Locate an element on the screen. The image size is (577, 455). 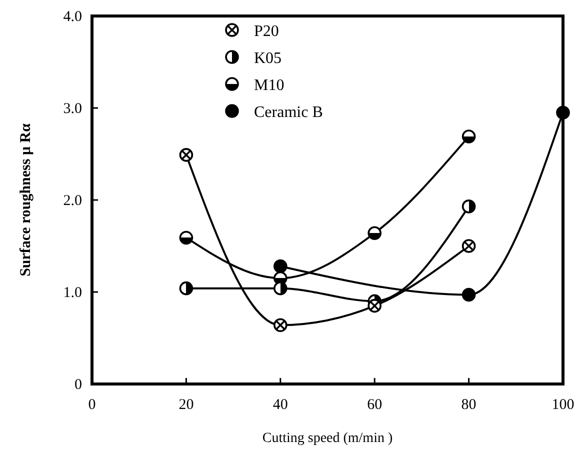
y-tick-label: 3.0 is located at coordinates (72, 109).